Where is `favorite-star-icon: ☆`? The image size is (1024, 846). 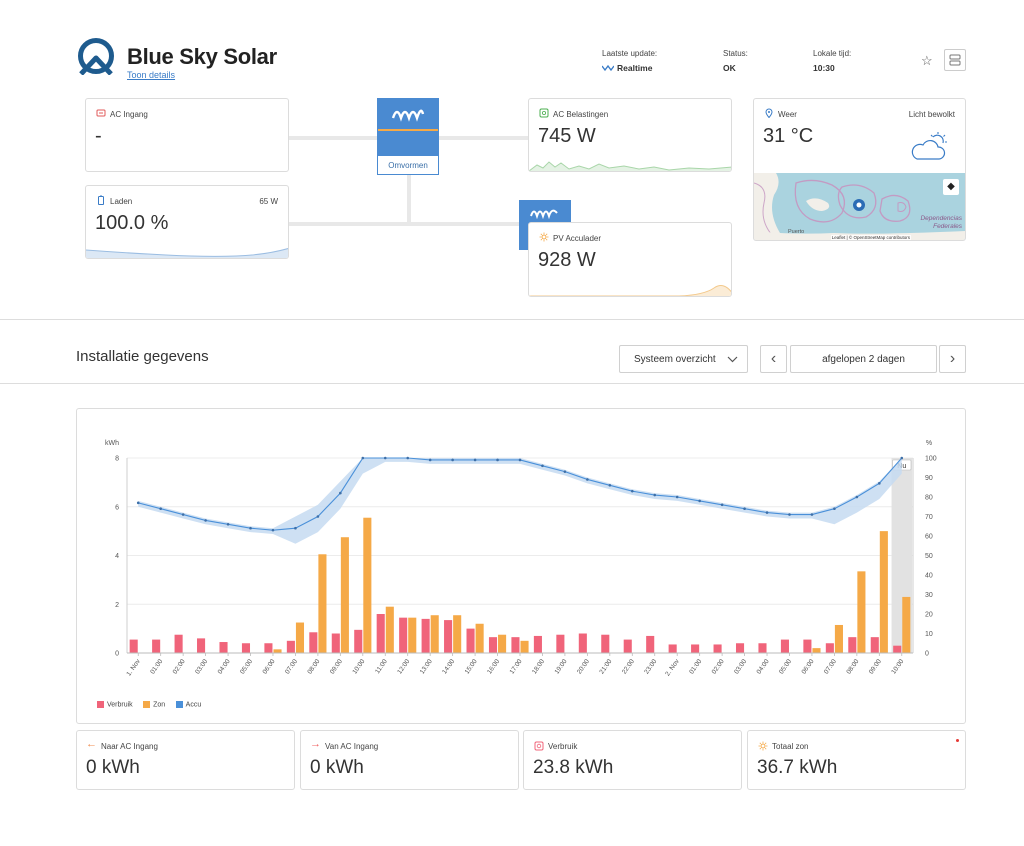 favorite-star-icon: ☆ is located at coordinates (927, 60).